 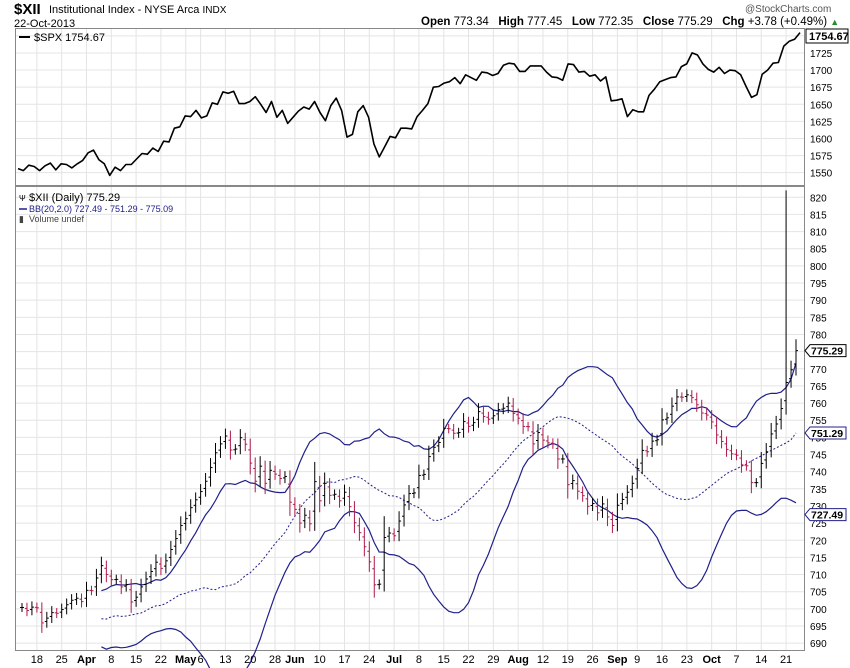 What do you see at coordinates (818, 284) in the screenshot?
I see `xii-y-tick-label: 795` at bounding box center [818, 284].